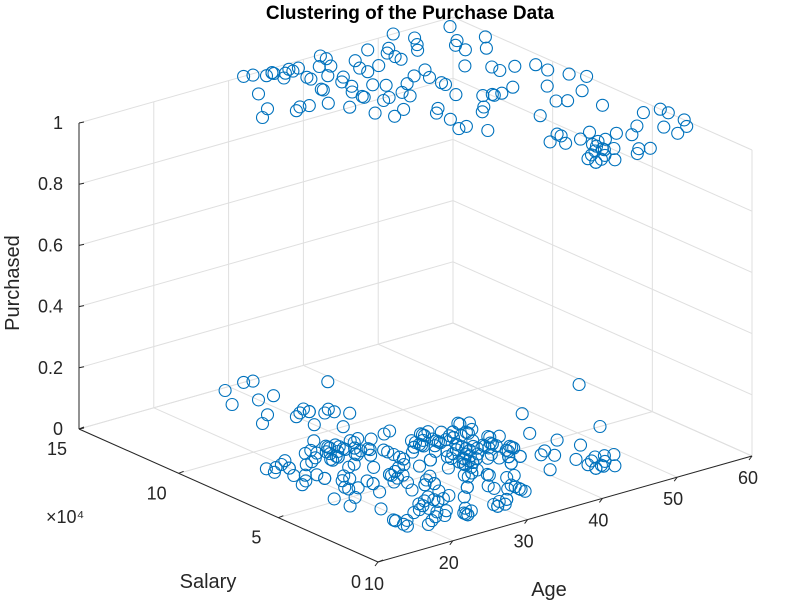  Describe the element at coordinates (374, 584) in the screenshot. I see `x-tick-label: 10` at that location.